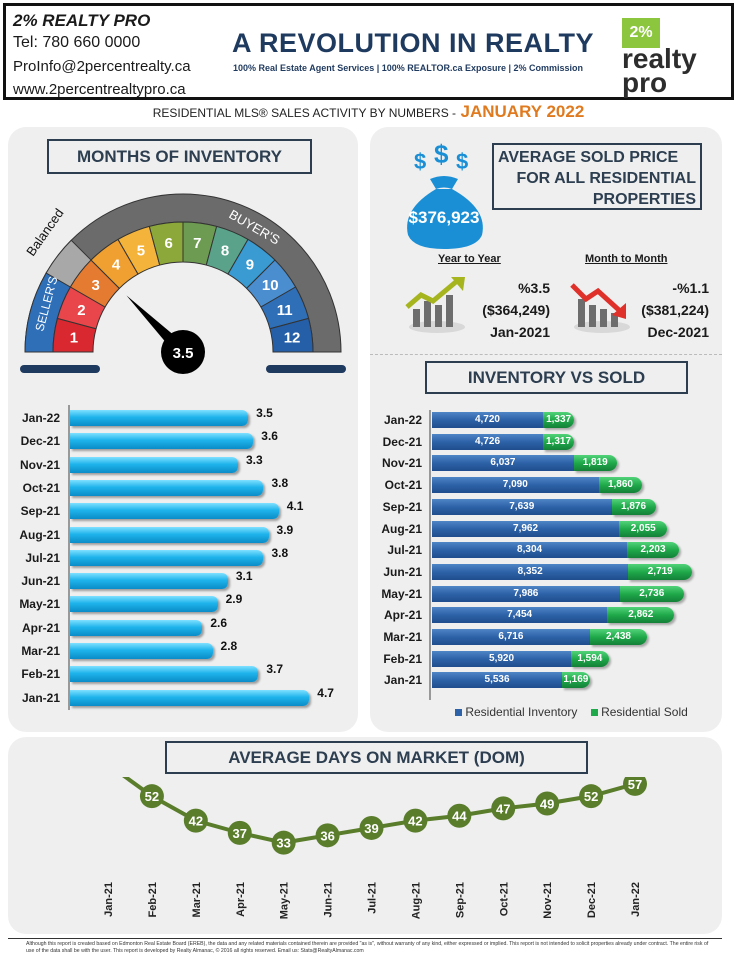 The image size is (737, 960). Describe the element at coordinates (44, 232) in the screenshot. I see `gauge-balanced-label: Balanced` at that location.